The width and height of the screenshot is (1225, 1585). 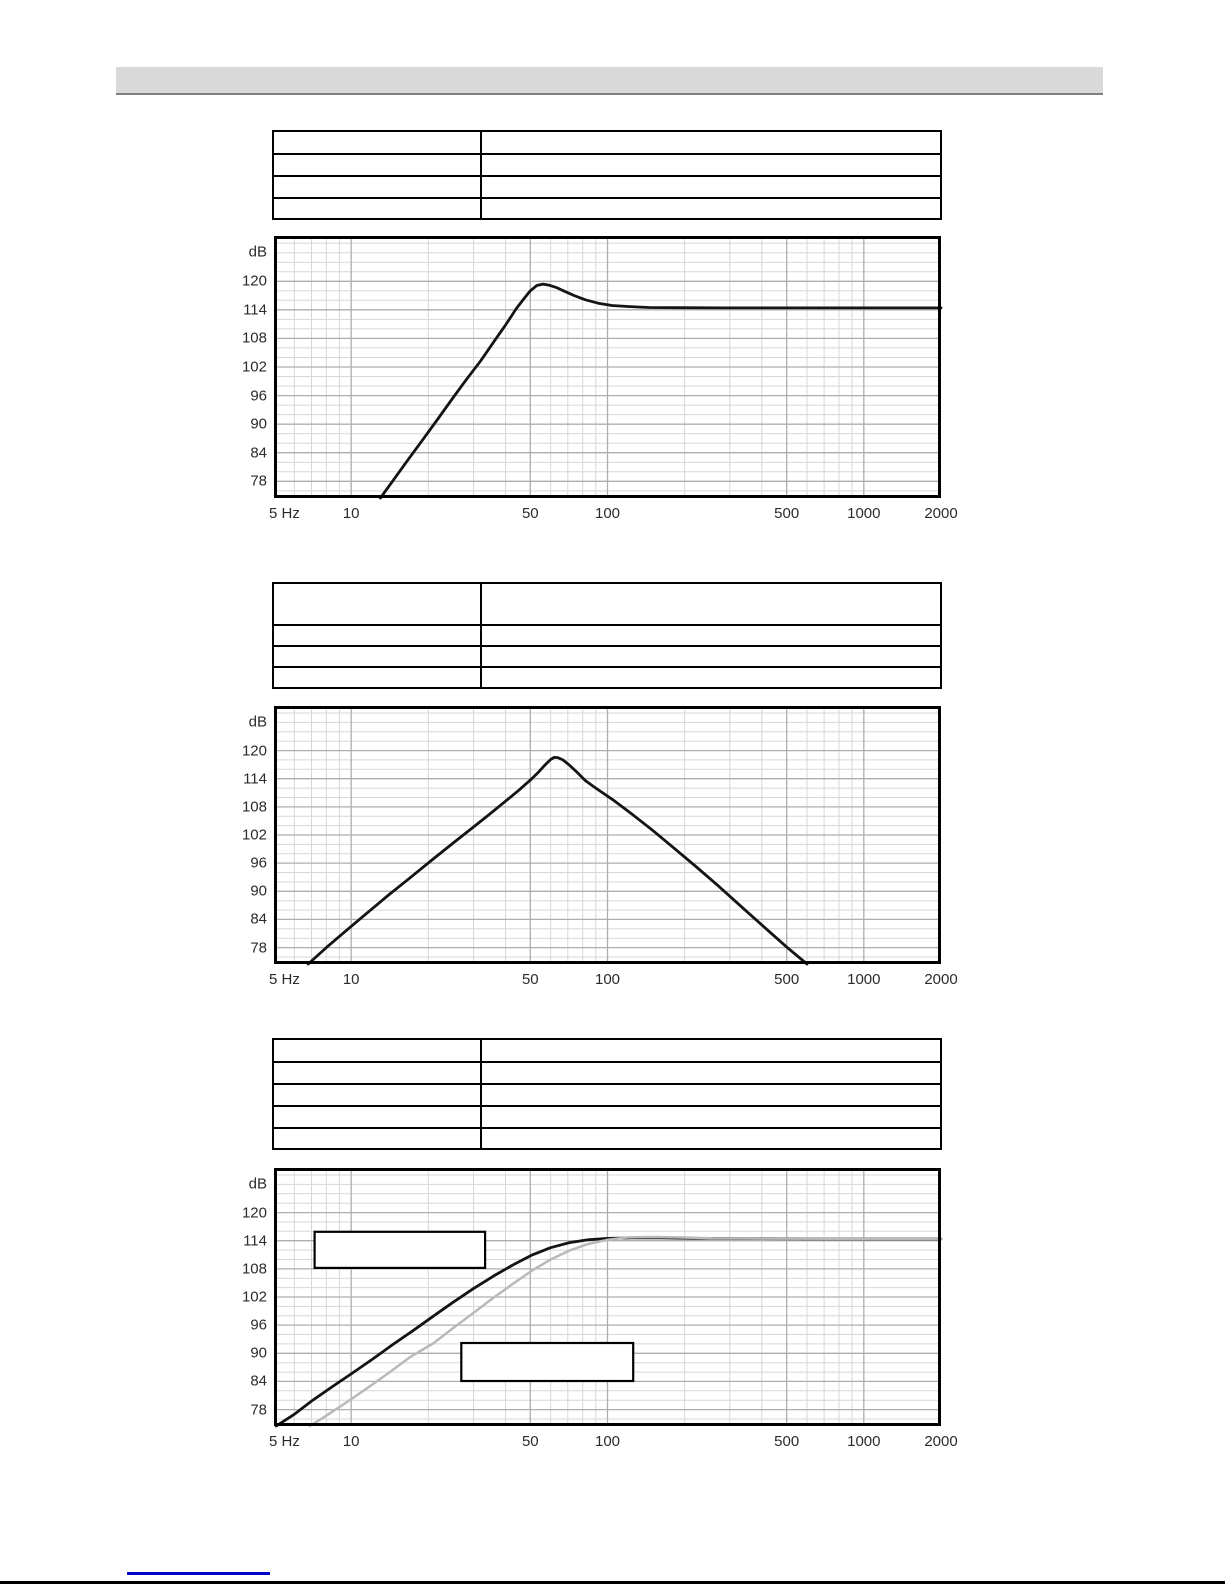 I want to click on footer-rule, so click(x=612, y=1582).